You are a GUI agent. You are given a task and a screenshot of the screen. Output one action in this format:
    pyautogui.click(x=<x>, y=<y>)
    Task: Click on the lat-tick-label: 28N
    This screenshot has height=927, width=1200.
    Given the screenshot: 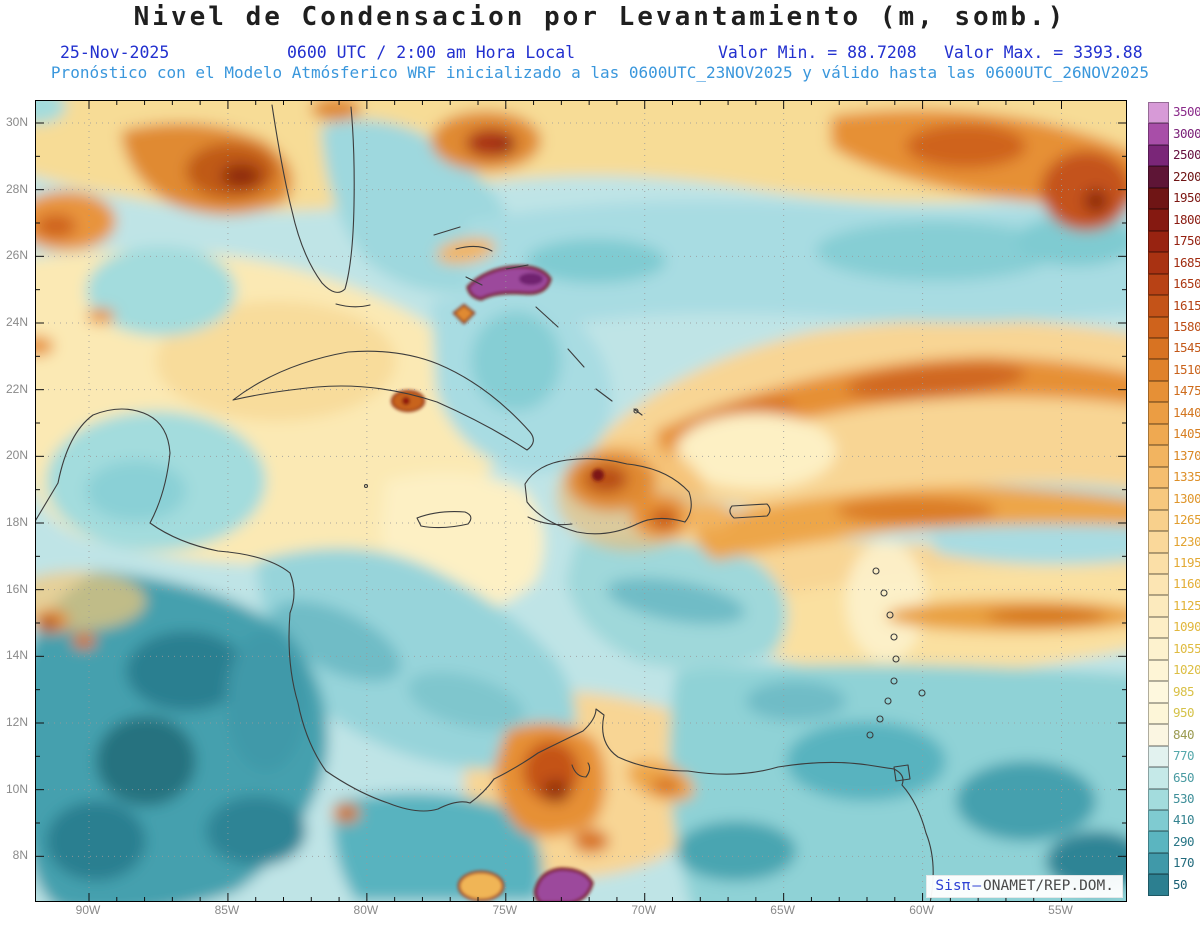 What is the action you would take?
    pyautogui.click(x=16, y=188)
    